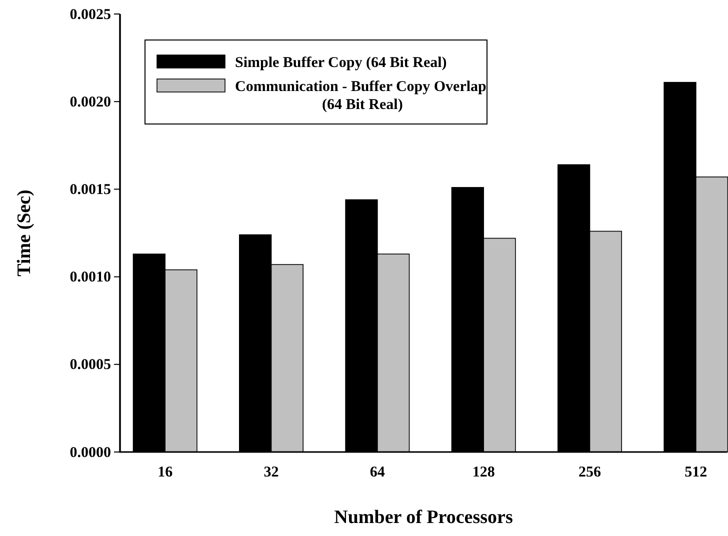 The height and width of the screenshot is (536, 728). I want to click on y-tick-label: 0.0020, so click(90, 102).